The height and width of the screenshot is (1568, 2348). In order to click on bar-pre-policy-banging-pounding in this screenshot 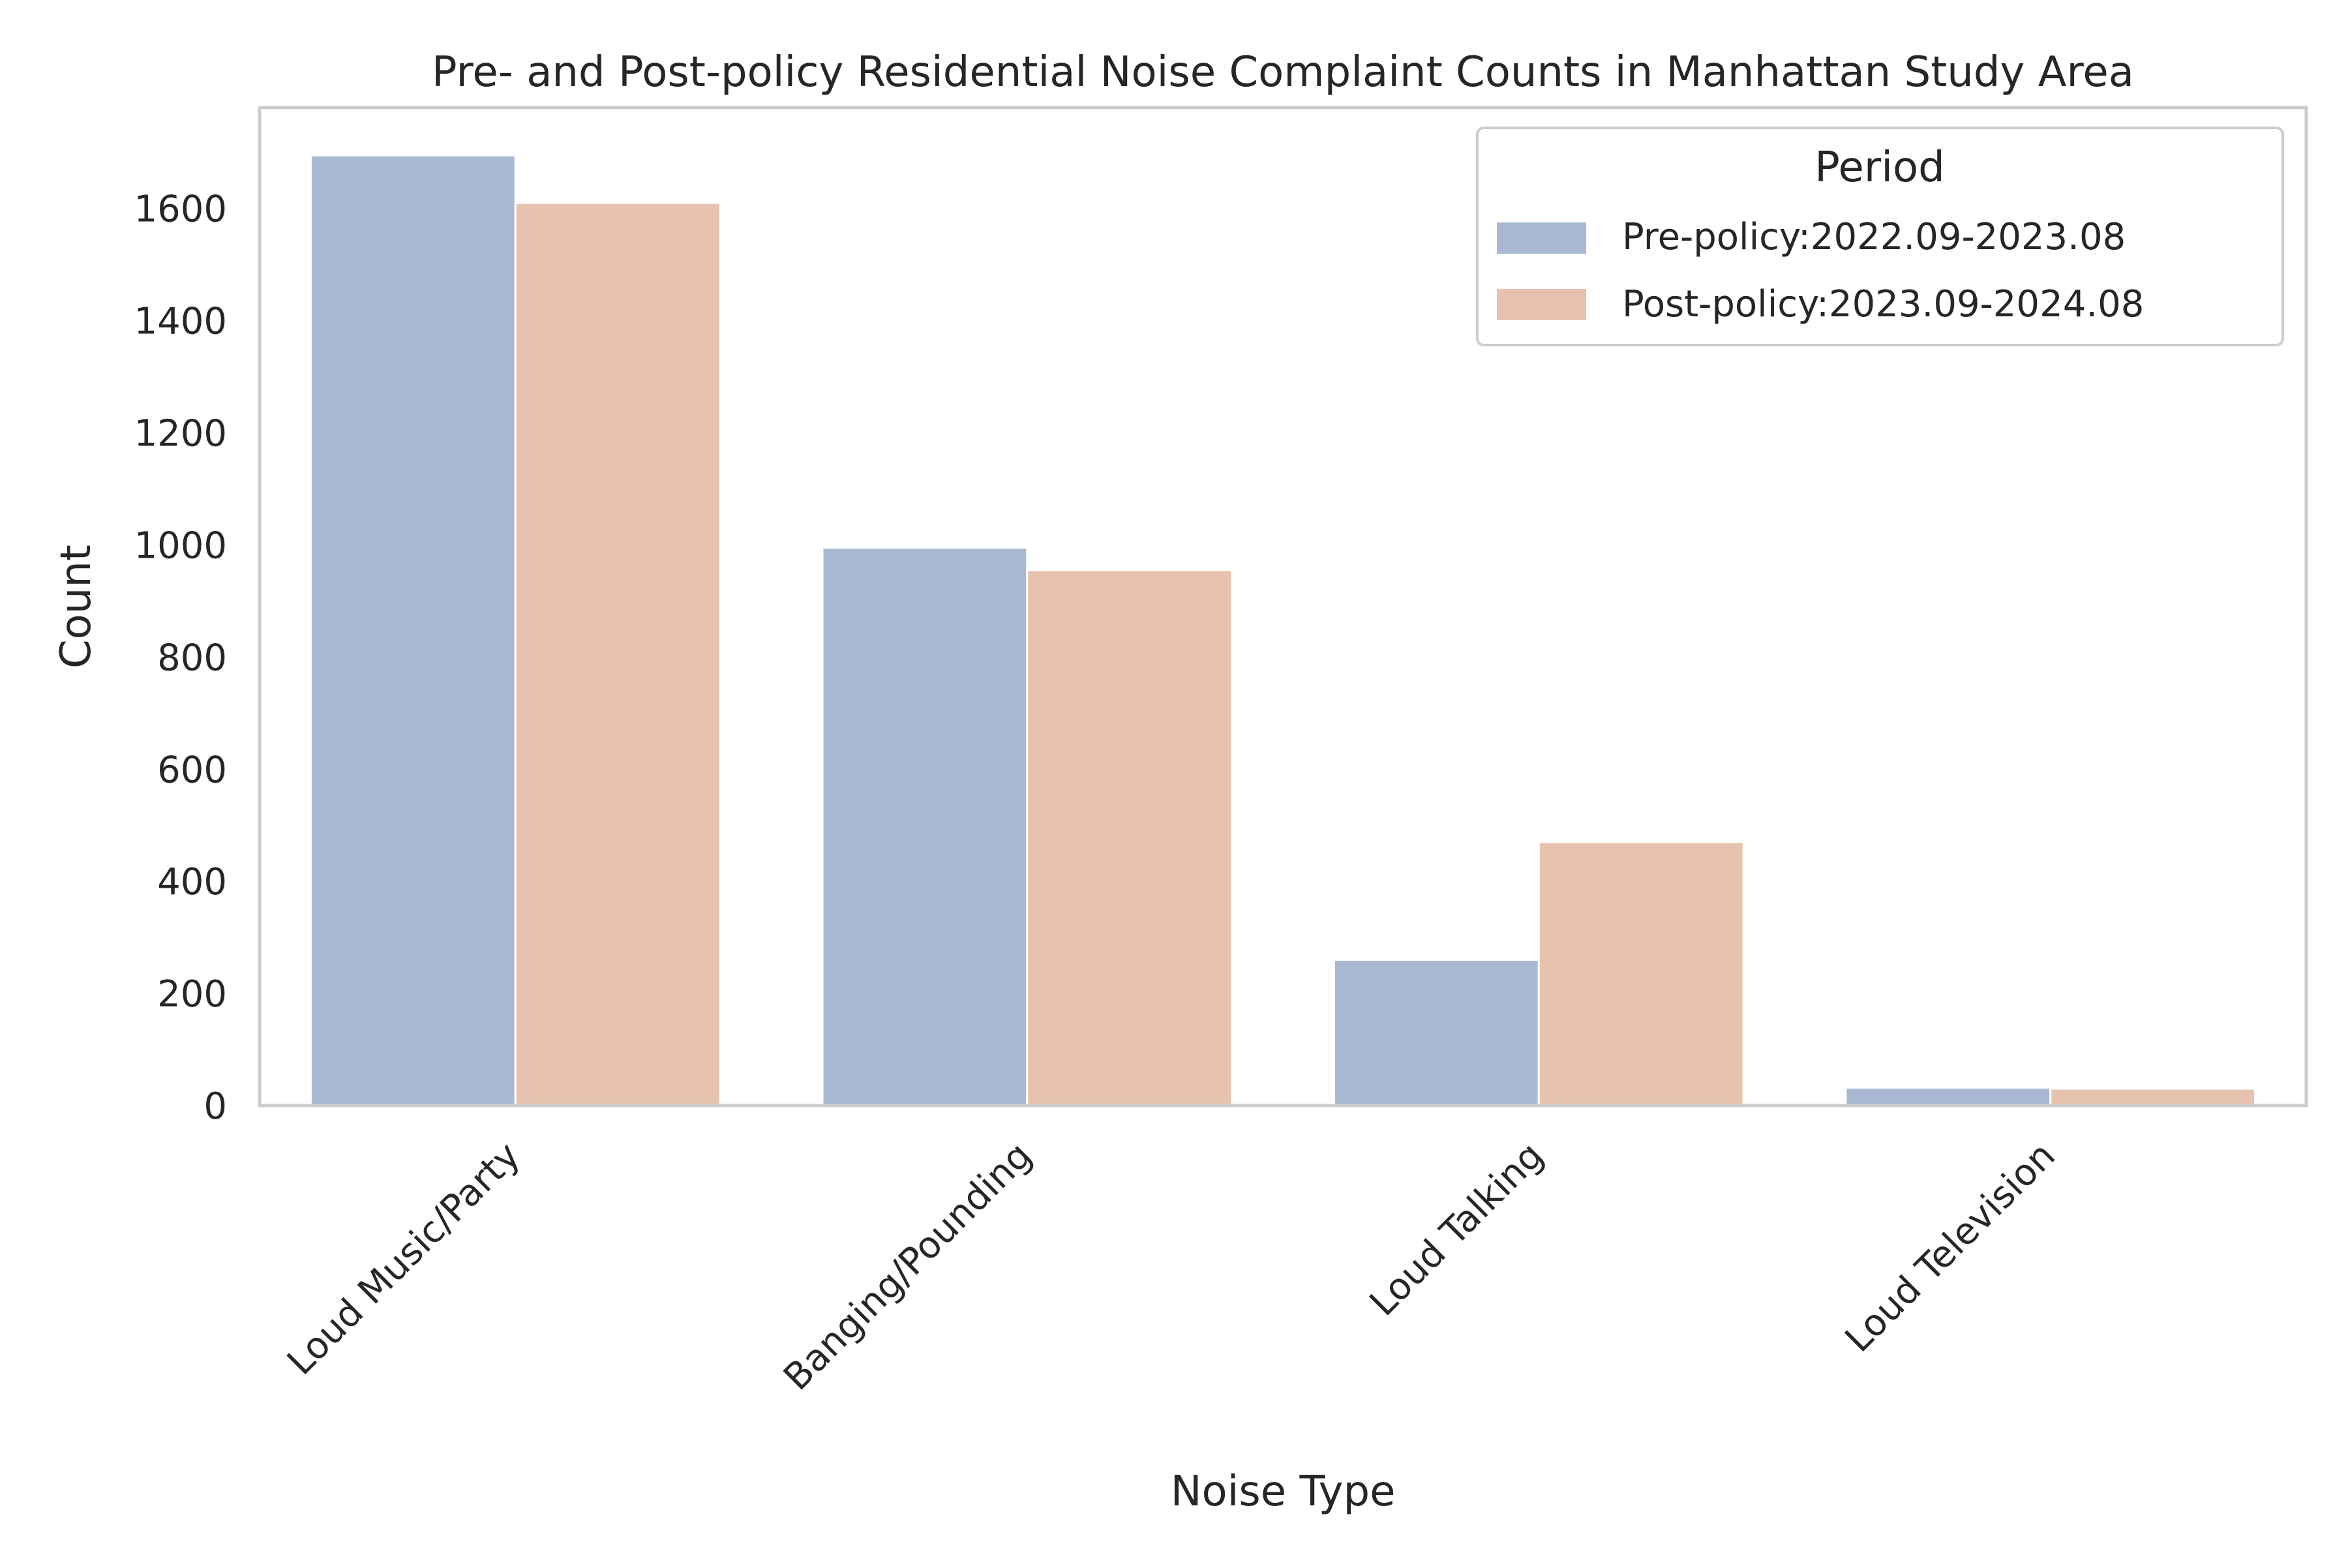, I will do `click(925, 827)`.